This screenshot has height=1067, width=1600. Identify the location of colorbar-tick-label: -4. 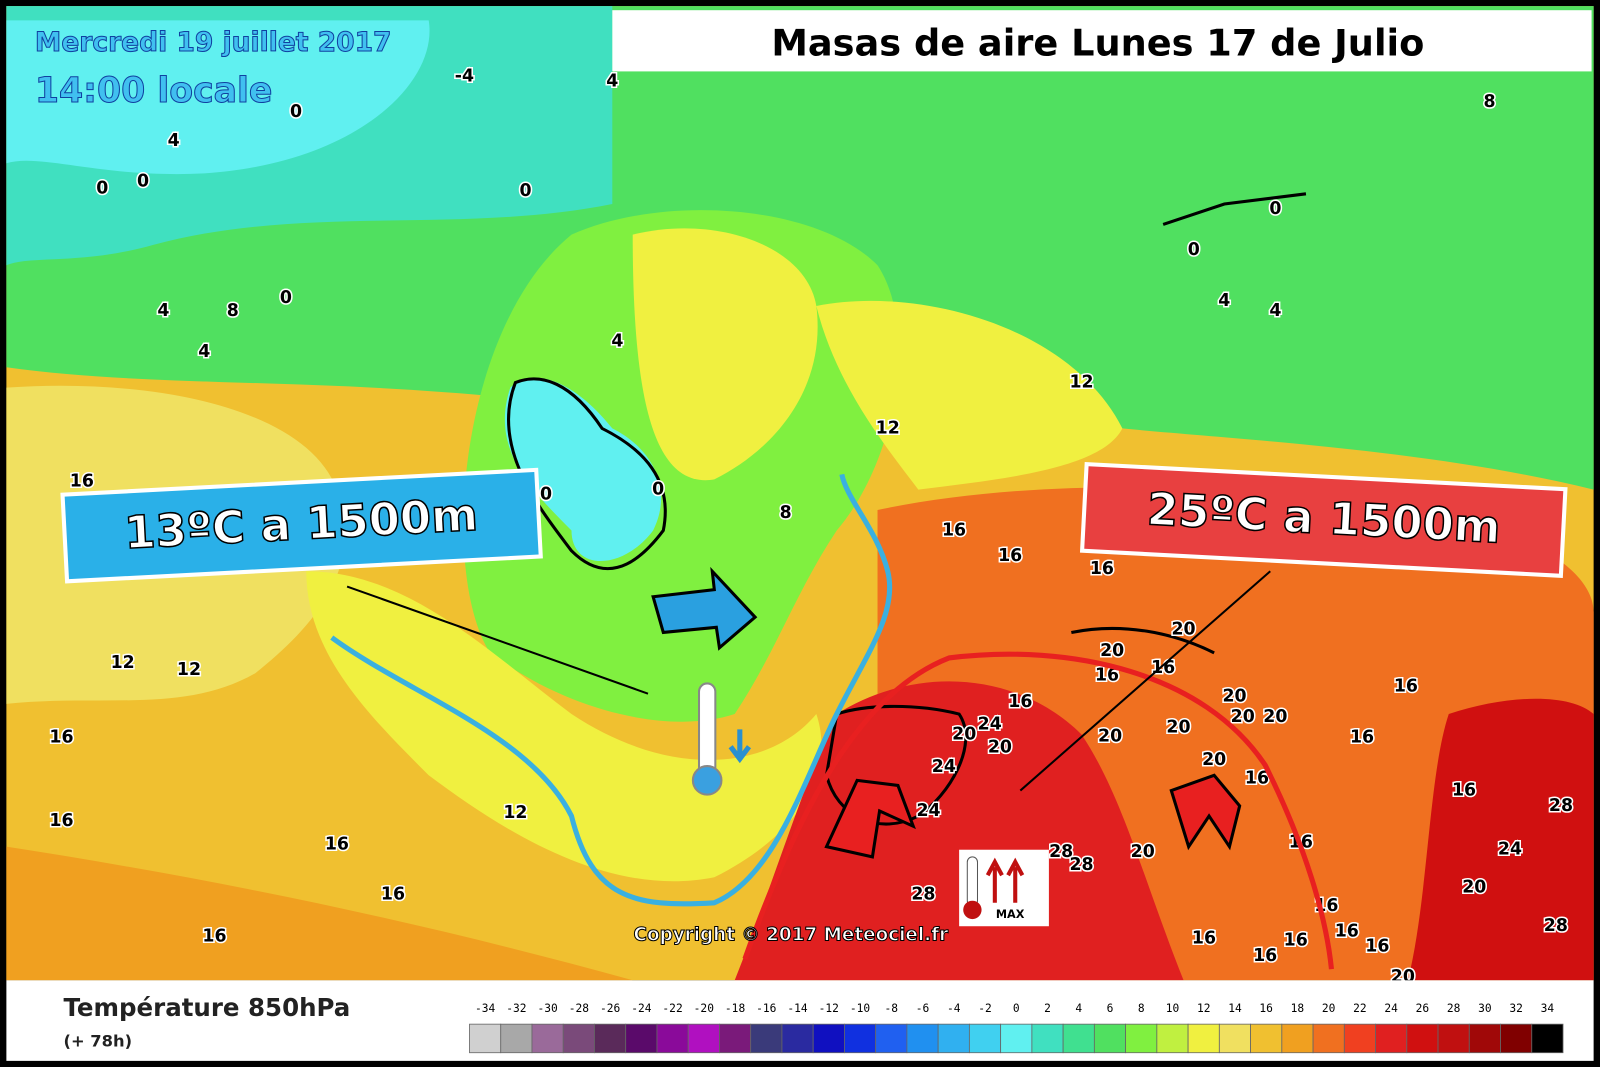
(954, 1008).